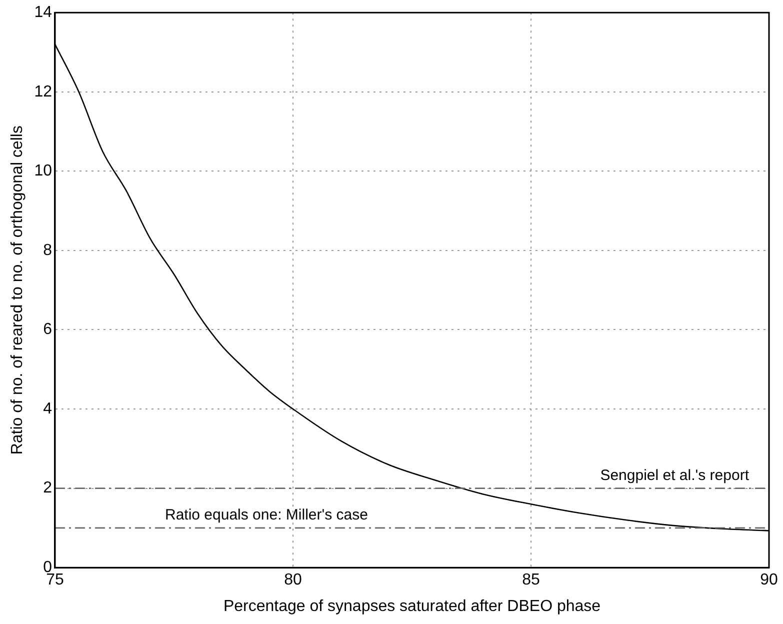 The width and height of the screenshot is (783, 624). I want to click on ref-line-label: Ratio equals one: Miller's case, so click(266, 515).